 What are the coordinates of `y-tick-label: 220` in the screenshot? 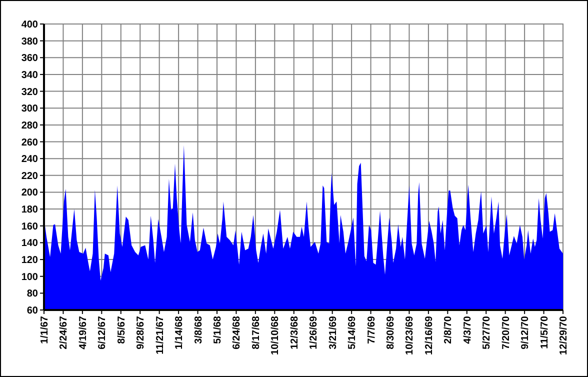 It's located at (29, 176).